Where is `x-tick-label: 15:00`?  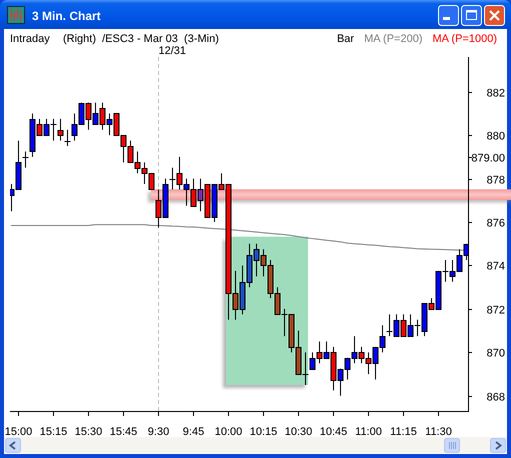 x-tick-label: 15:00 is located at coordinates (18, 432).